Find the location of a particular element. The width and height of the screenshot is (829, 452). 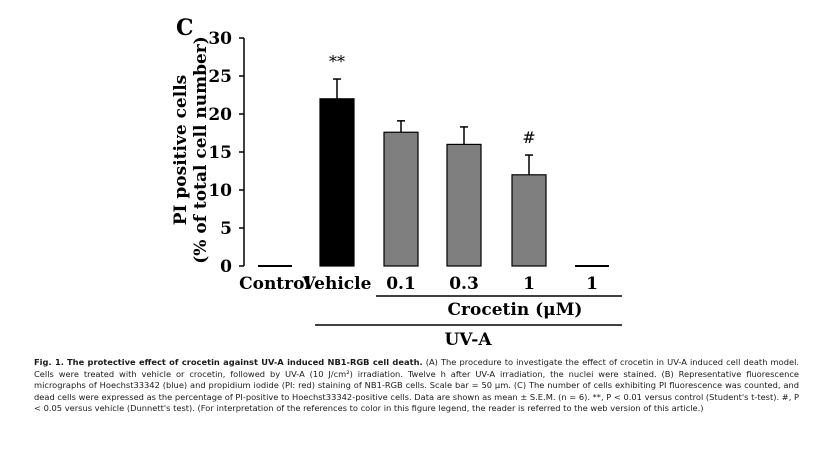

y-ticks: 0 5 10 15 20 25 30 is located at coordinates (226, 153).